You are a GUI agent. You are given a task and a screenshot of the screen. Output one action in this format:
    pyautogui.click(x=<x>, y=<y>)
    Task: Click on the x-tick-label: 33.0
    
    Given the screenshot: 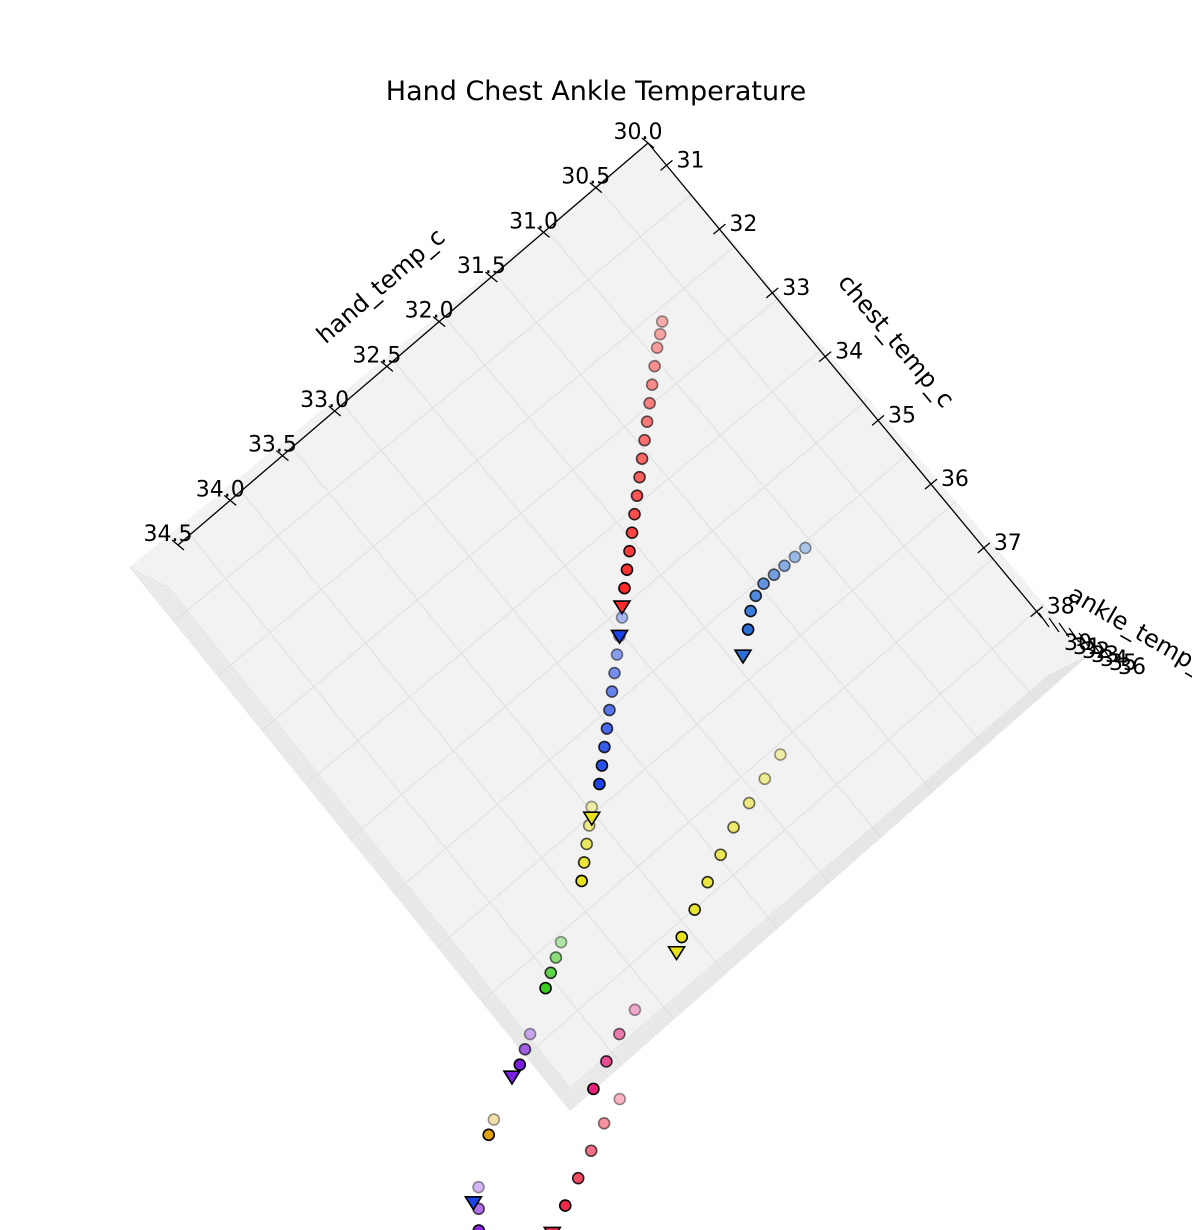 What is the action you would take?
    pyautogui.click(x=324, y=400)
    